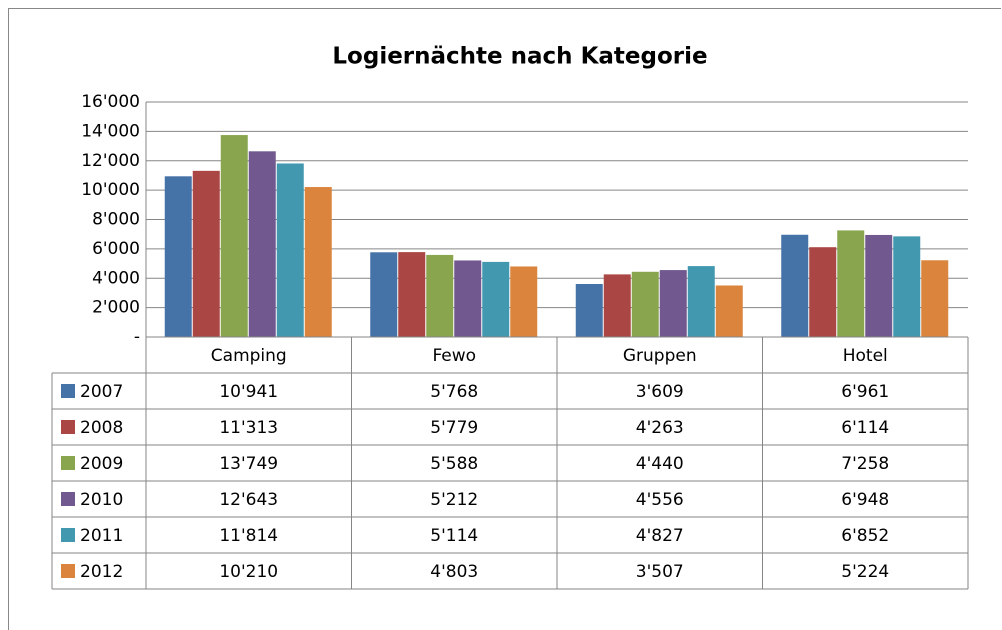 The width and height of the screenshot is (1002, 630). What do you see at coordinates (248, 392) in the screenshot?
I see `data-label: 10'941` at bounding box center [248, 392].